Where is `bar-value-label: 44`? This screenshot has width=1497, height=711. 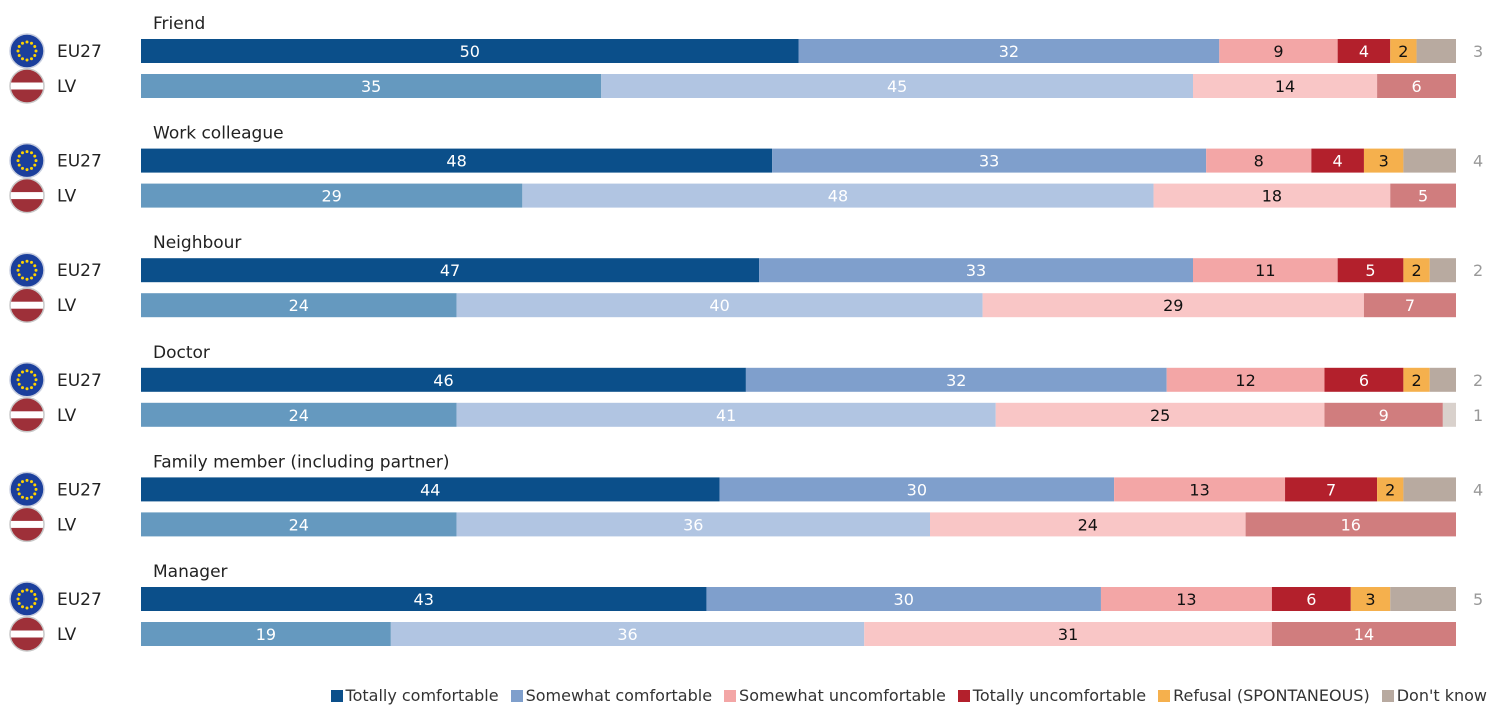
bar-value-label: 44 is located at coordinates (430, 489).